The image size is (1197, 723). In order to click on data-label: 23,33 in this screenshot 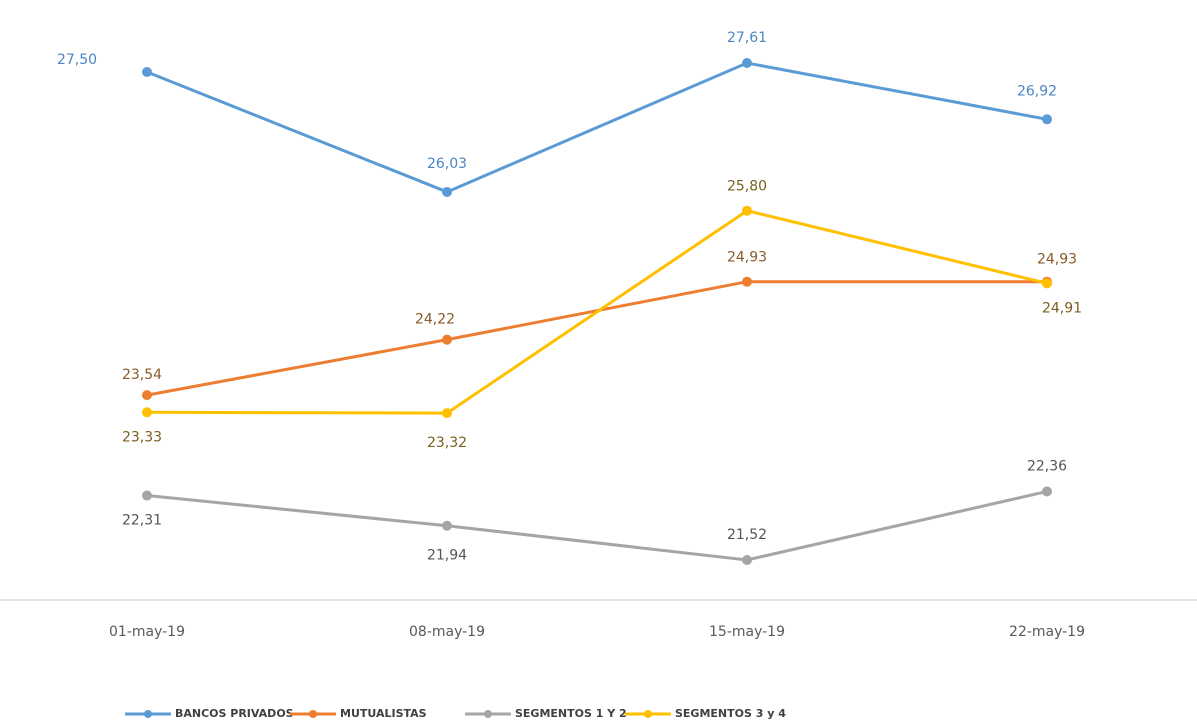, I will do `click(142, 437)`.